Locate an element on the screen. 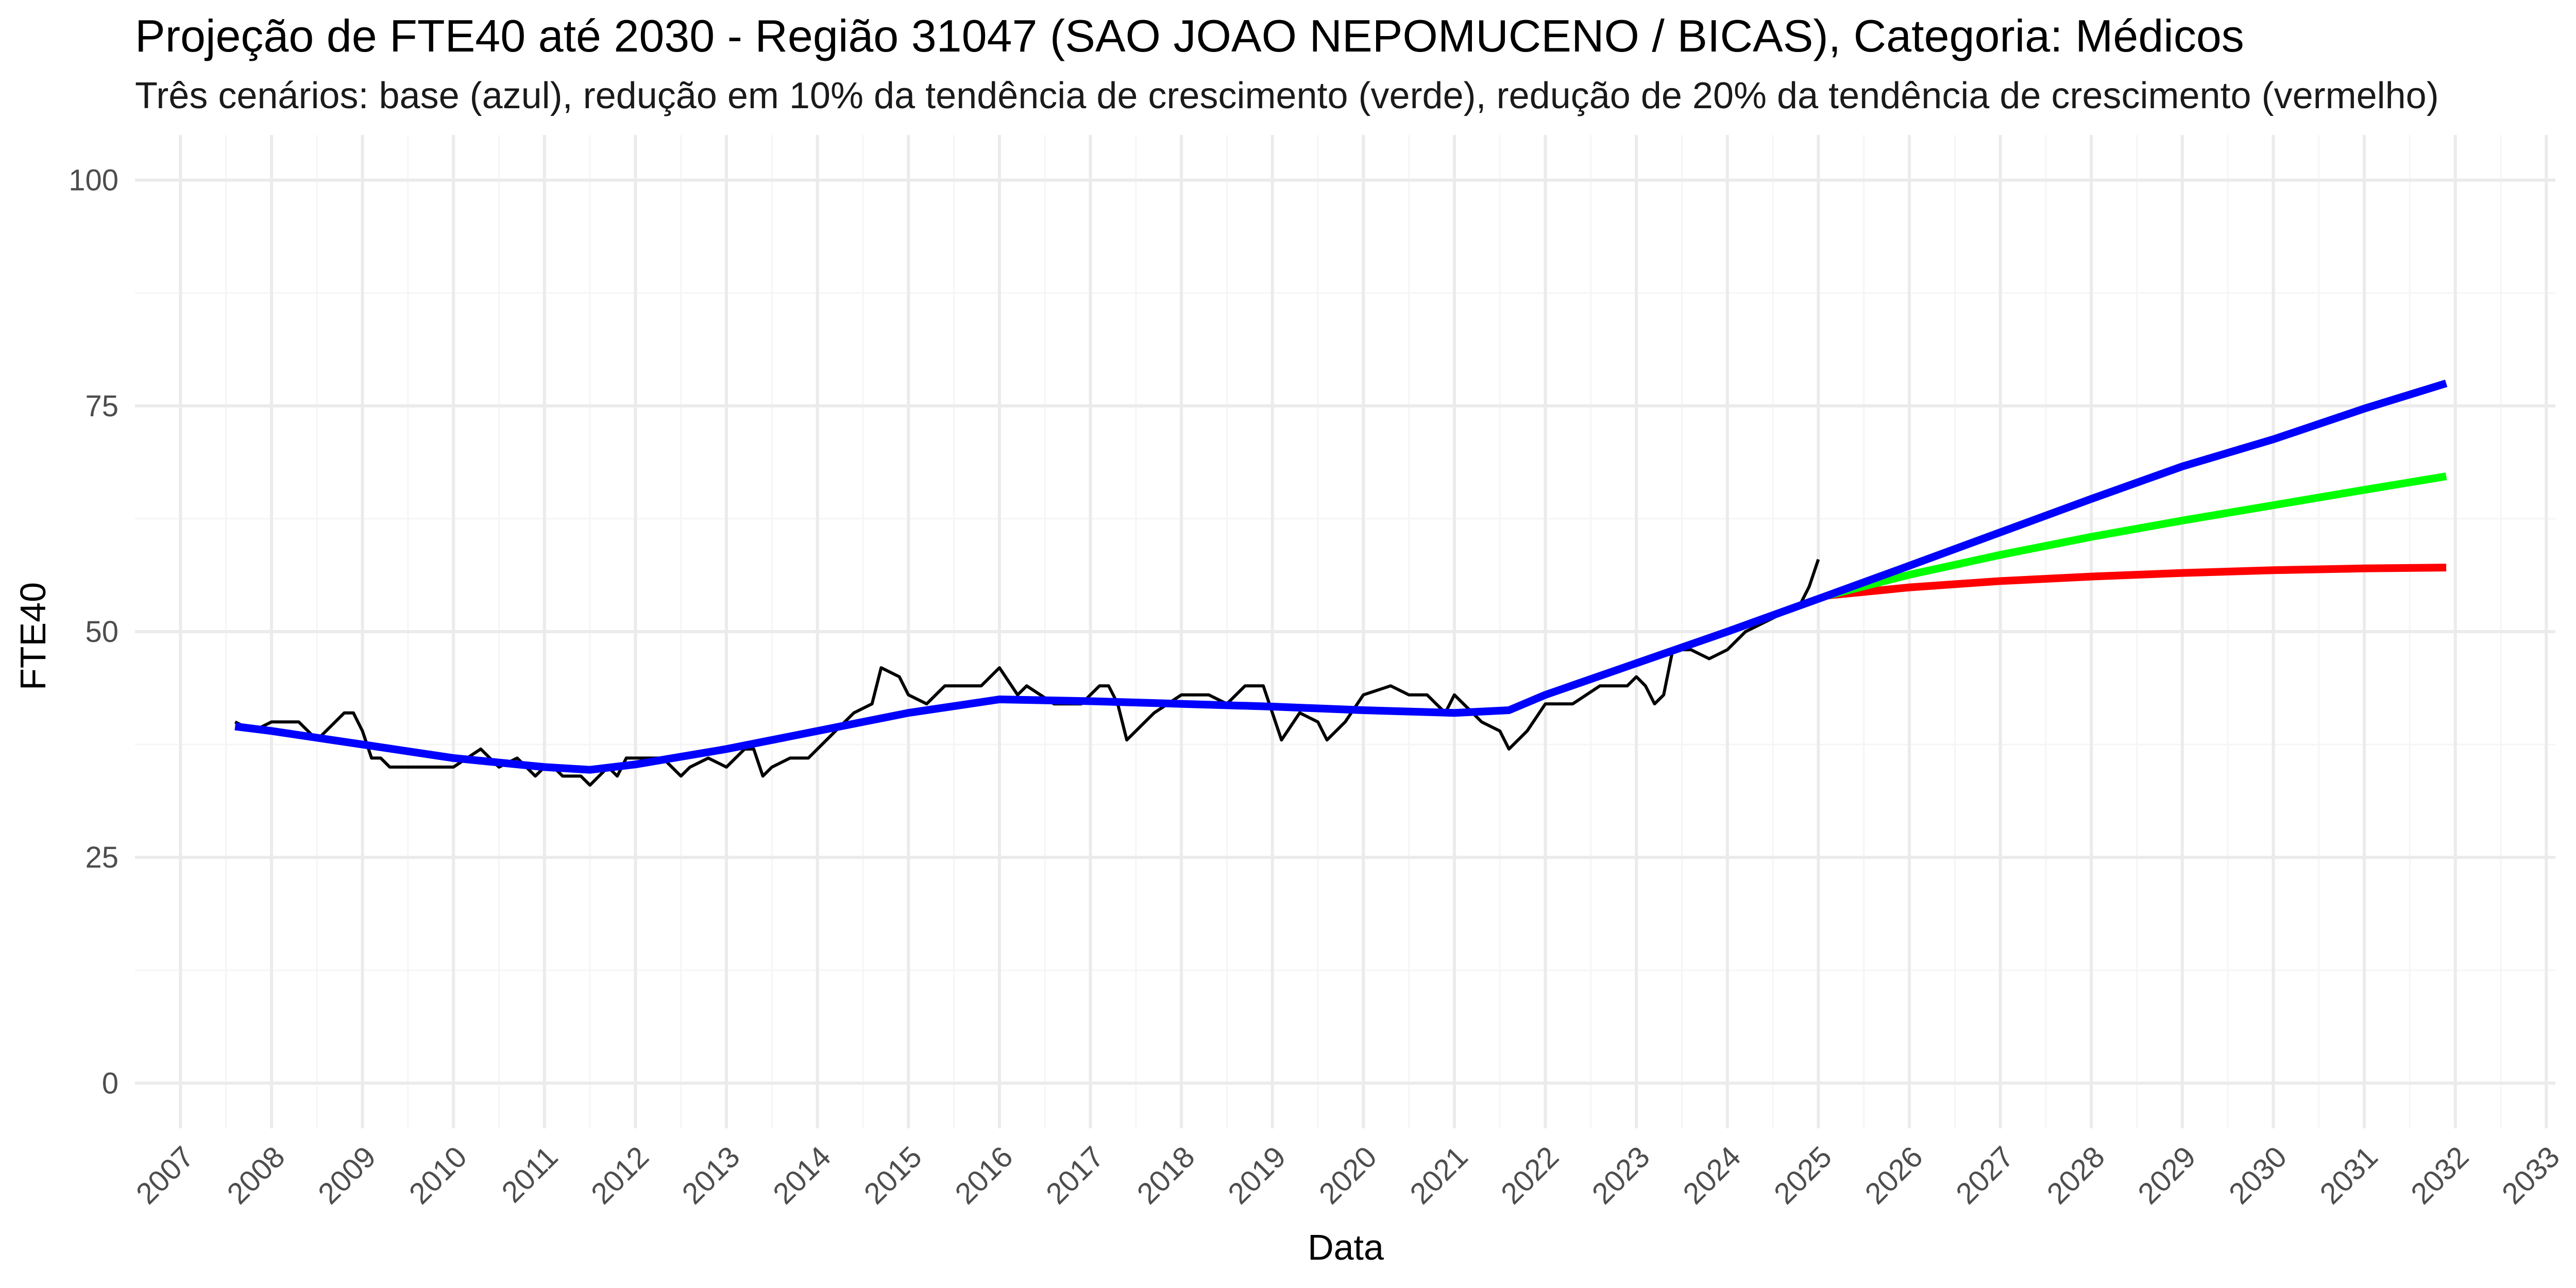  y-tick-label: 50 is located at coordinates (101, 632).